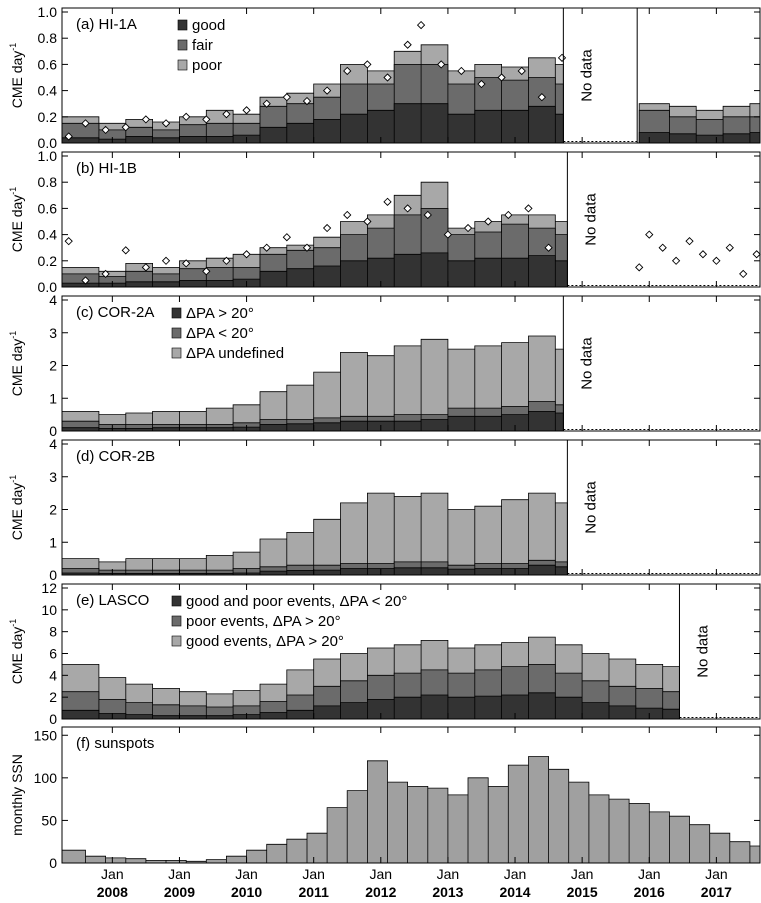  Describe the element at coordinates (48, 143) in the screenshot. I see `ytick-label-hi1a-0: 0.0` at that location.